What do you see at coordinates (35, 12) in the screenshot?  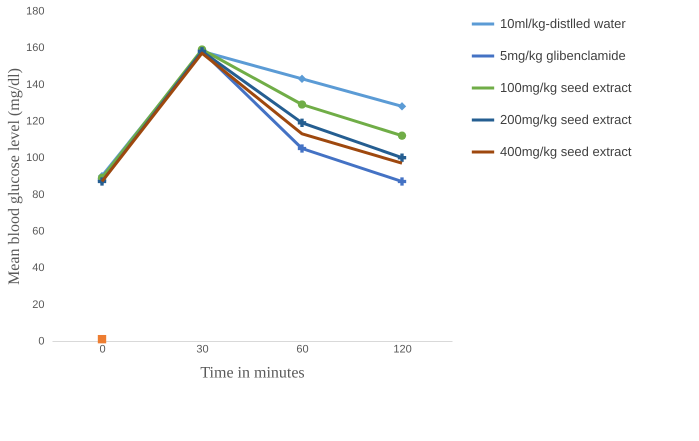 I see `y-tick-label: 180` at bounding box center [35, 12].